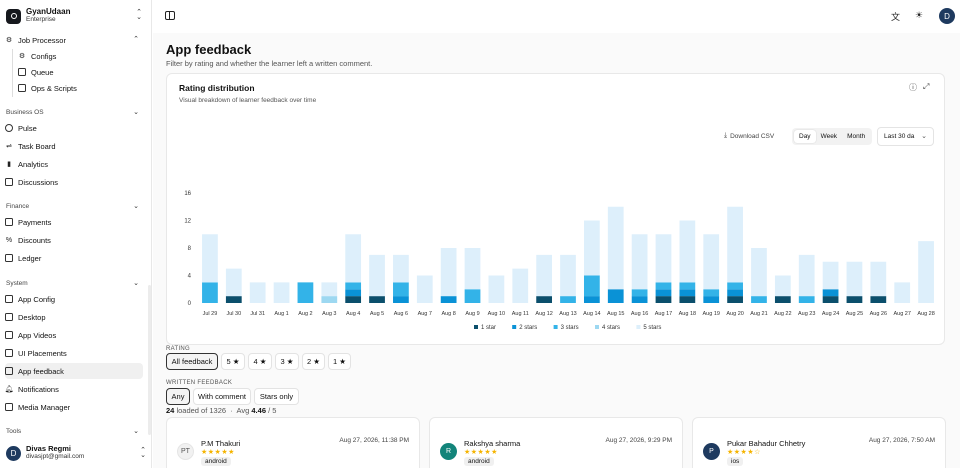  I want to click on board-icon: ⇌, so click(9, 146).